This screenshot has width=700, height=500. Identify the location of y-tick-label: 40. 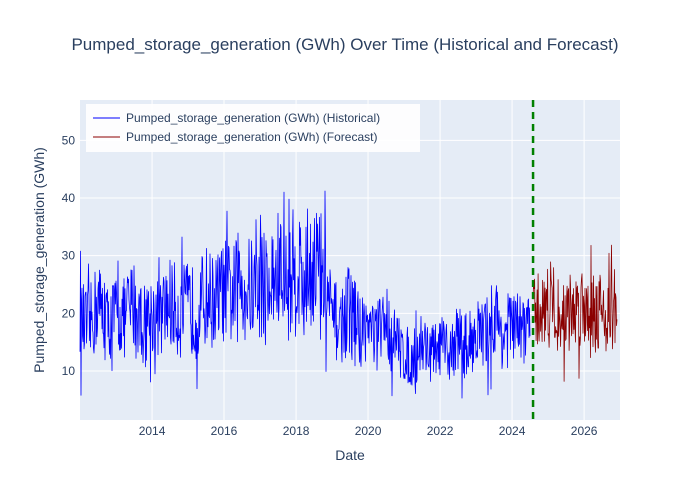
(69, 198).